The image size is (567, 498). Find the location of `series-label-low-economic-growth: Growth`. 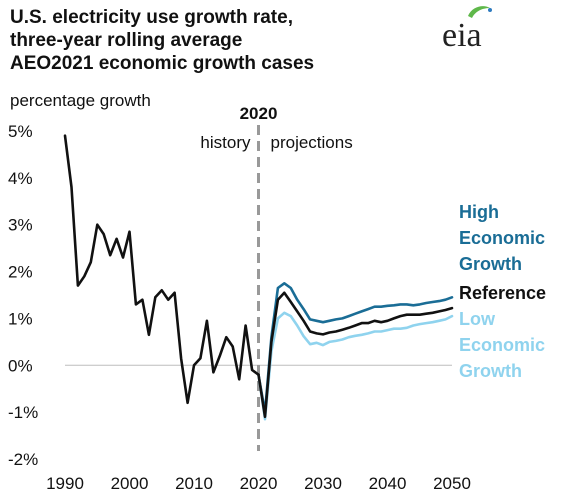

series-label-low-economic-growth: Growth is located at coordinates (490, 371).